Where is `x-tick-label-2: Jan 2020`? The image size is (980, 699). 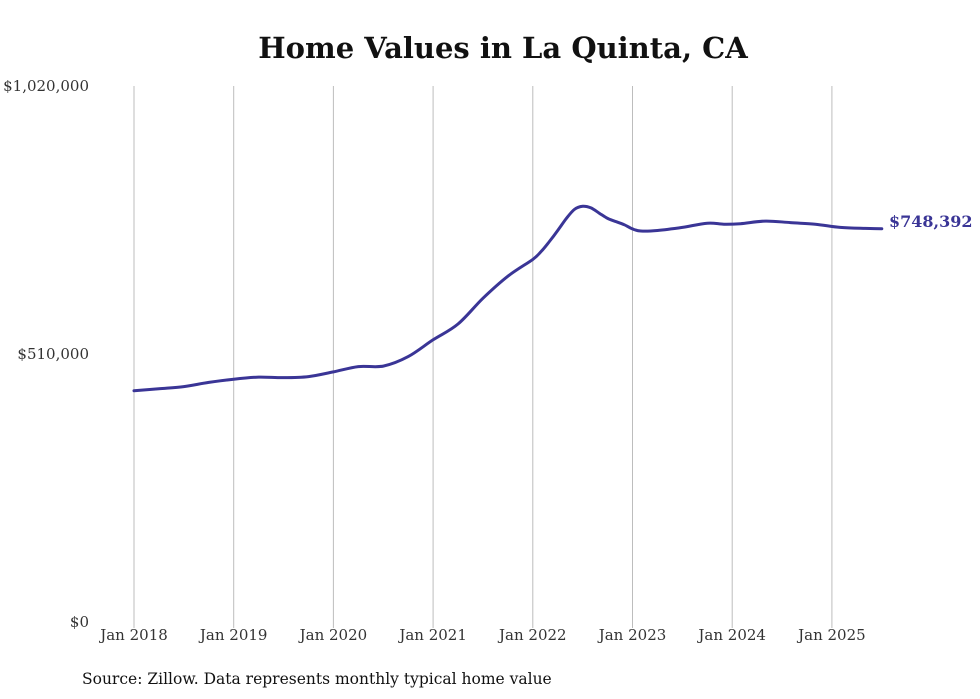
x-tick-label-2: Jan 2020 is located at coordinates (333, 635).